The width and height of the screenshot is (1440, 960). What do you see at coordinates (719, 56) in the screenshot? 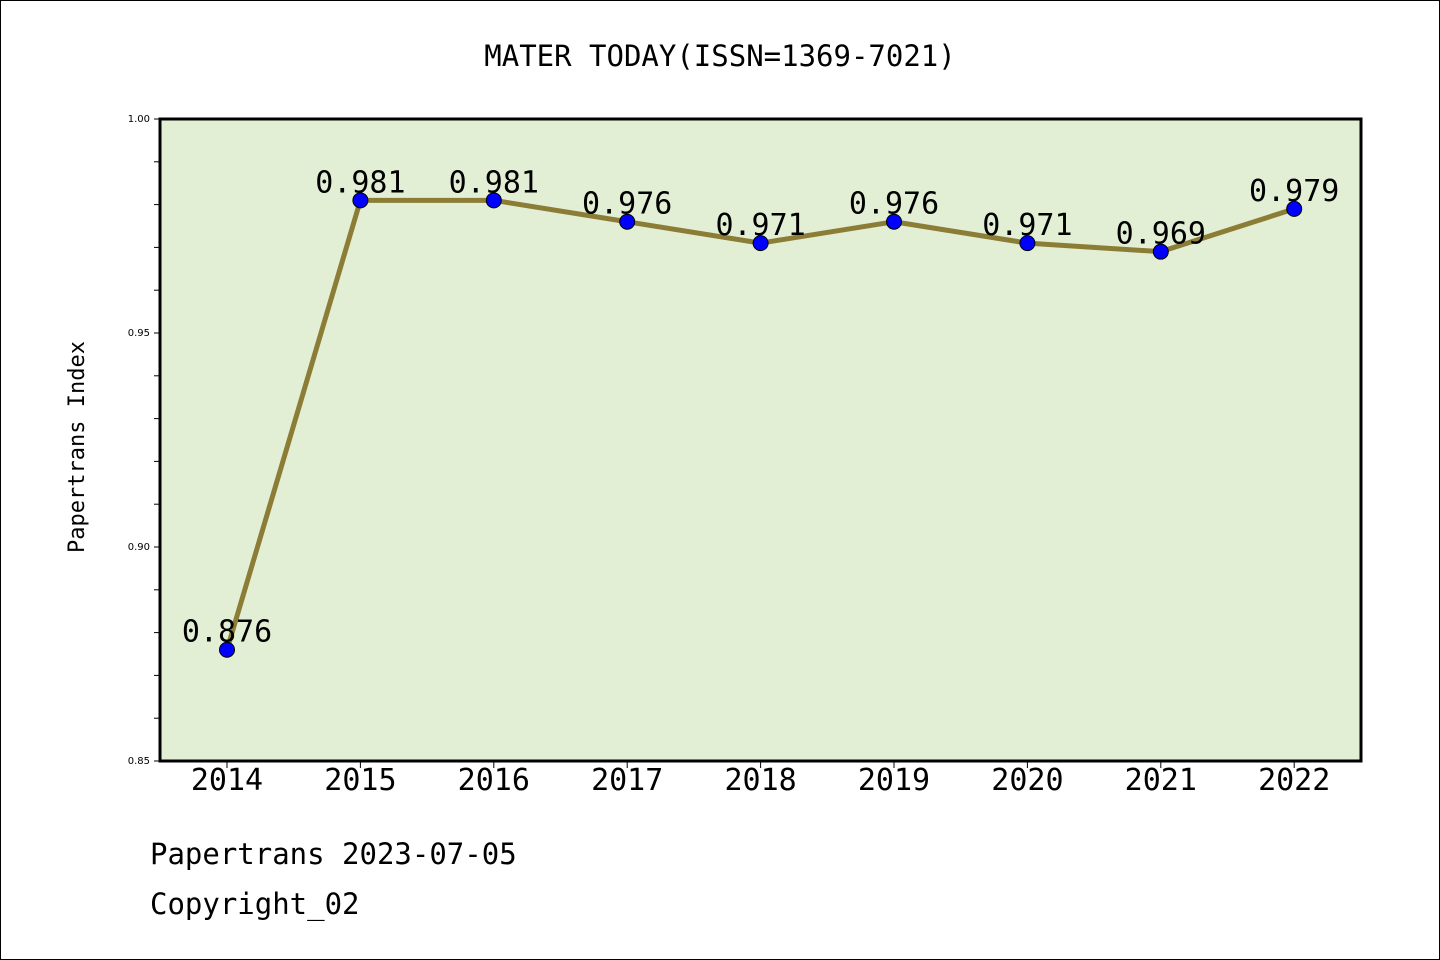
I see `chart-title: MATER TODAY(ISSN=1369-7021)` at bounding box center [719, 56].